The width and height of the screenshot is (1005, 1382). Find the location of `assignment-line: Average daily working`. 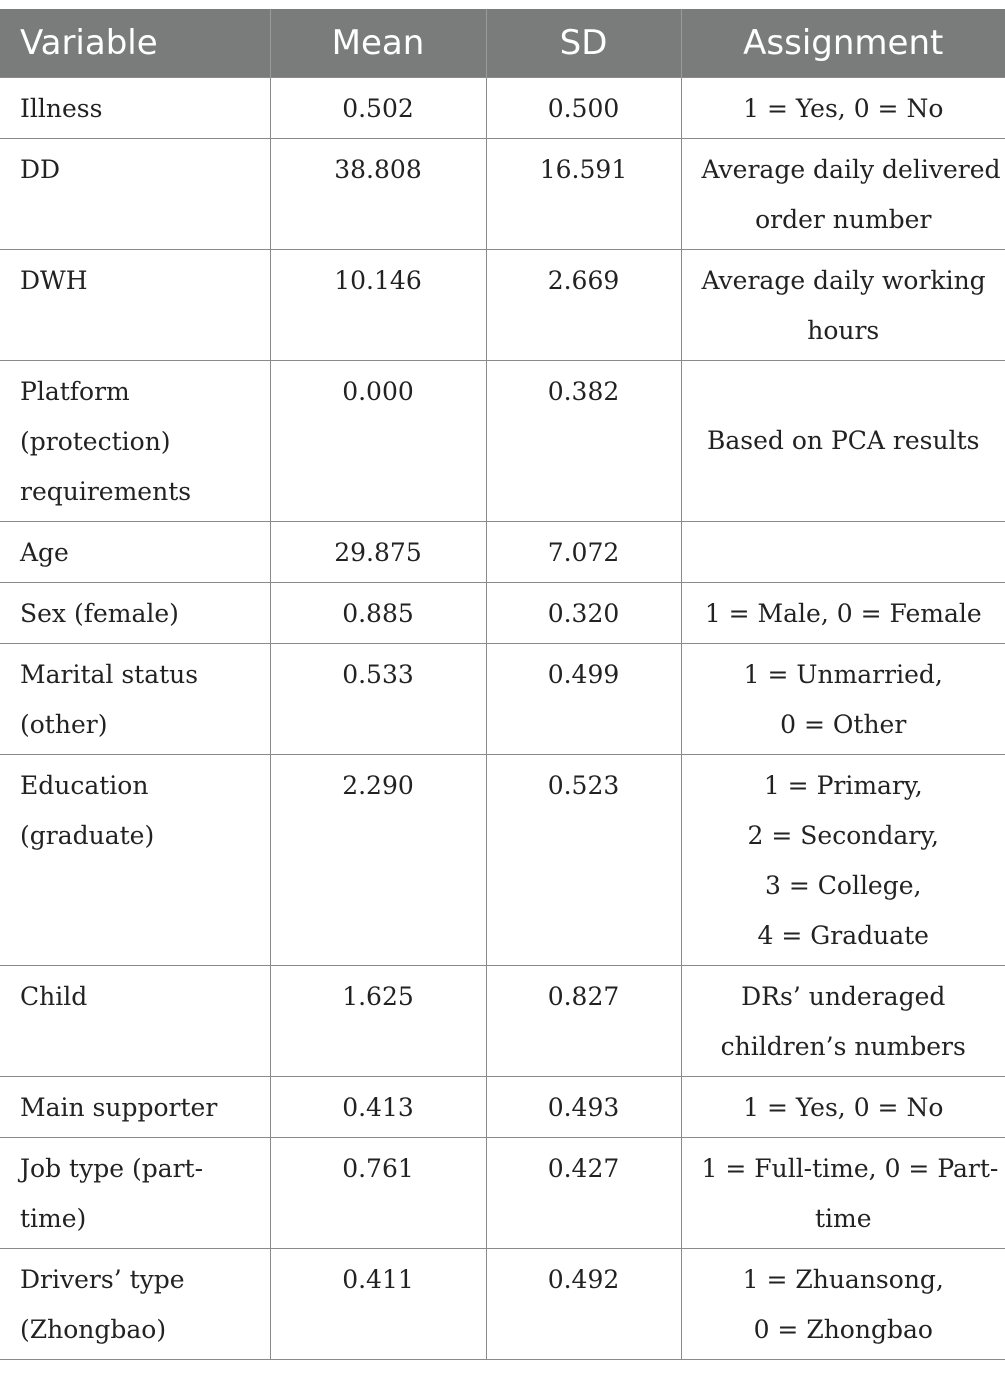

assignment-line: Average daily working is located at coordinates (843, 280).